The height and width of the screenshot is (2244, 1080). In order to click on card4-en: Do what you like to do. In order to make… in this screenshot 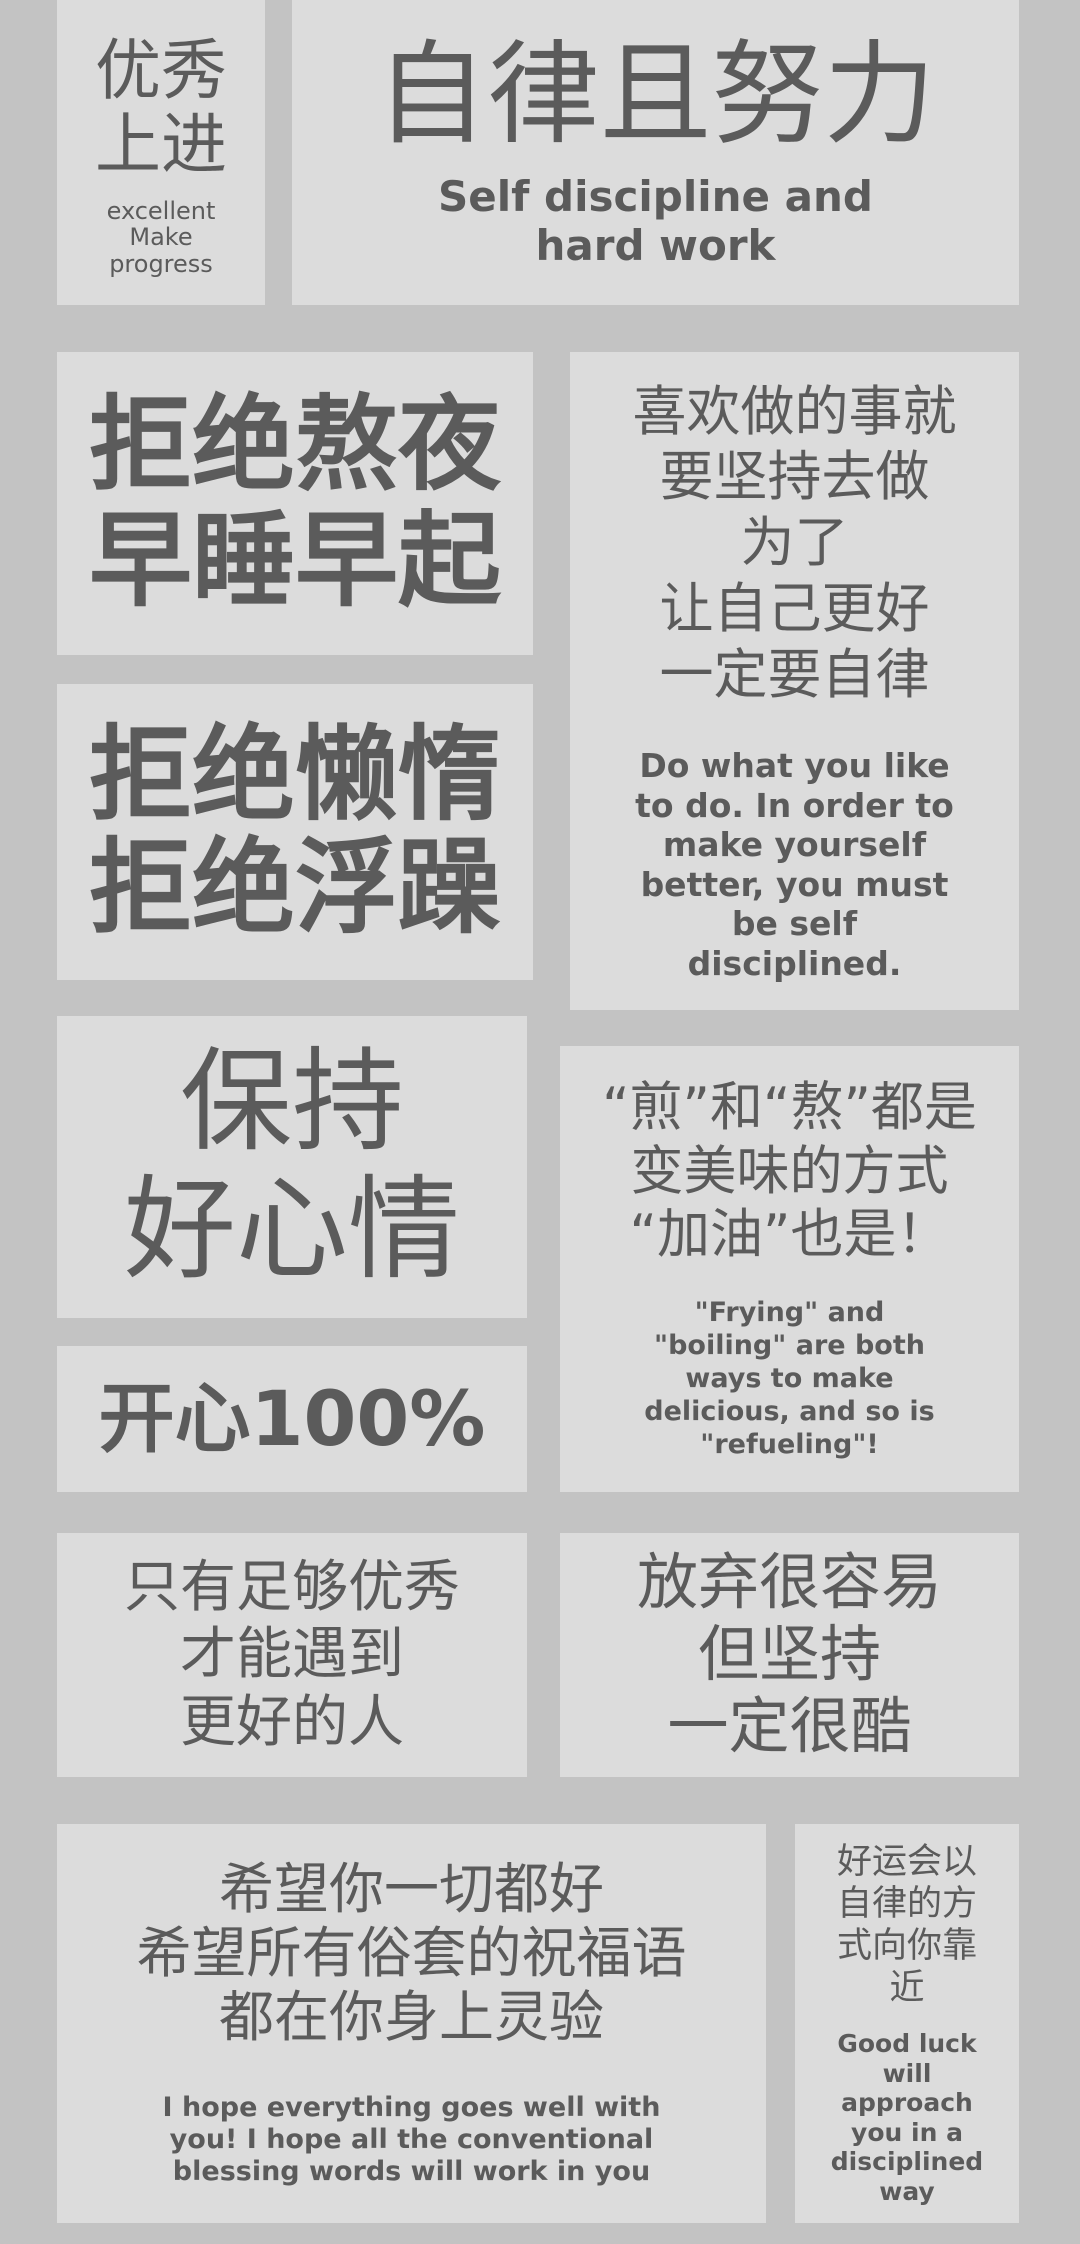, I will do `click(794, 865)`.